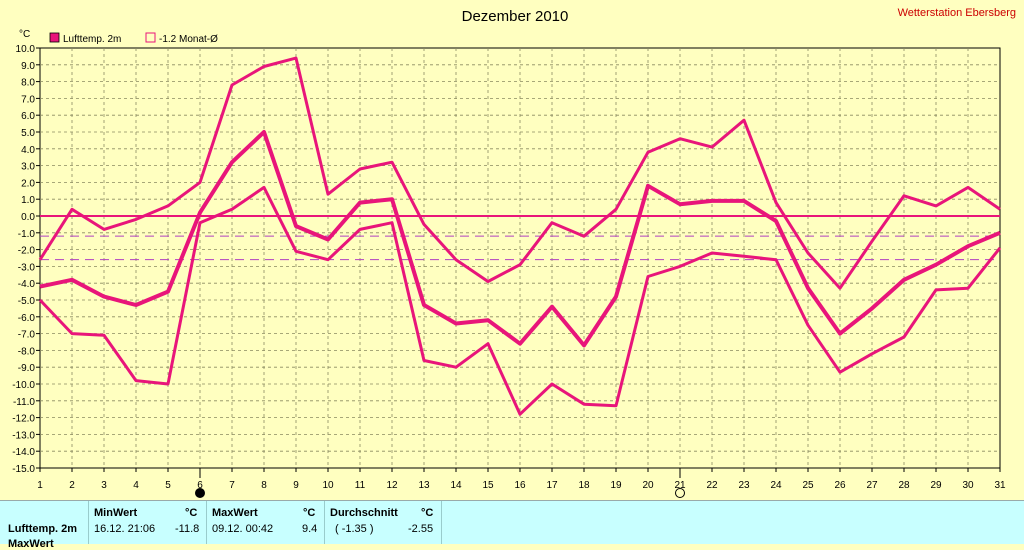  I want to click on avg-header: Durchschnitt, so click(364, 513).